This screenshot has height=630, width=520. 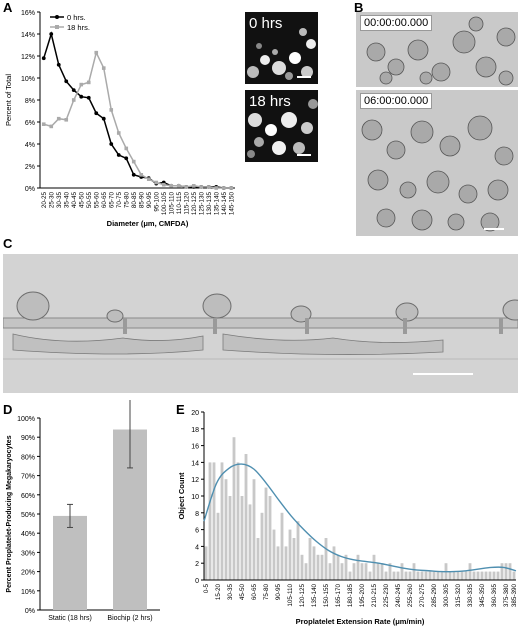 I want to click on y-tick-label: 0, so click(x=197, y=581).